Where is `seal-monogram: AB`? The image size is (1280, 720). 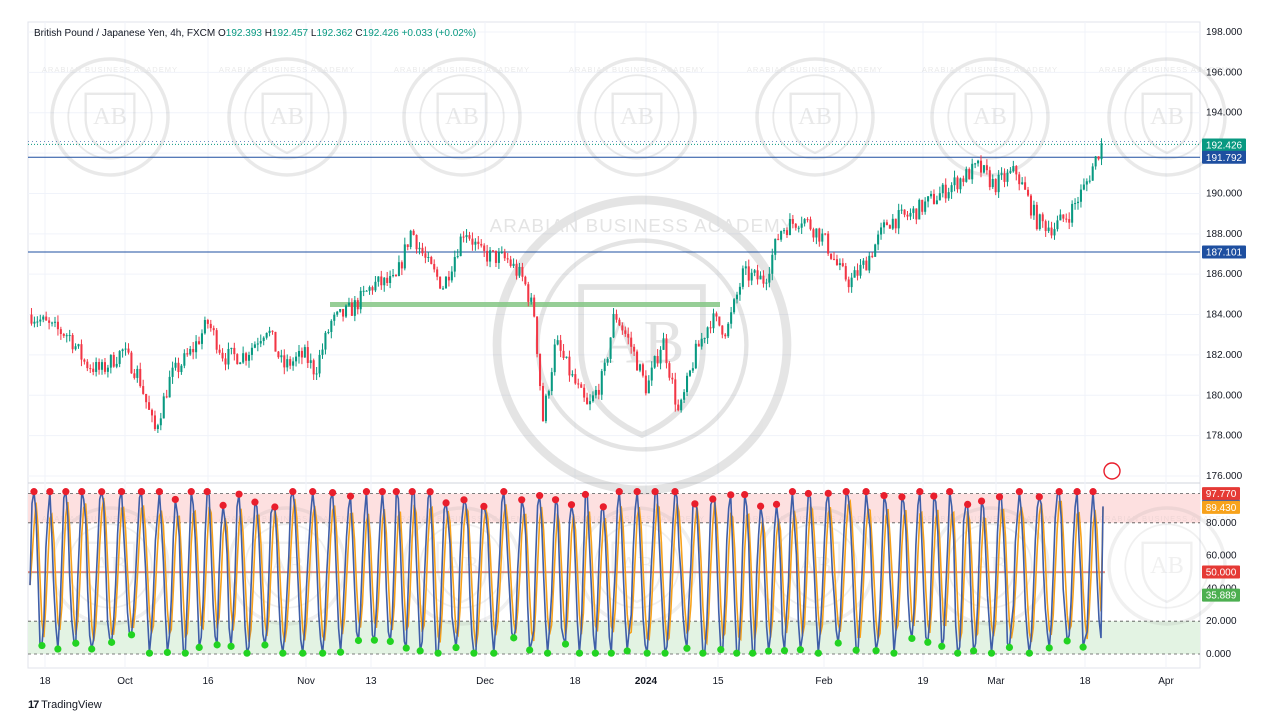
seal-monogram: AB is located at coordinates (1167, 116).